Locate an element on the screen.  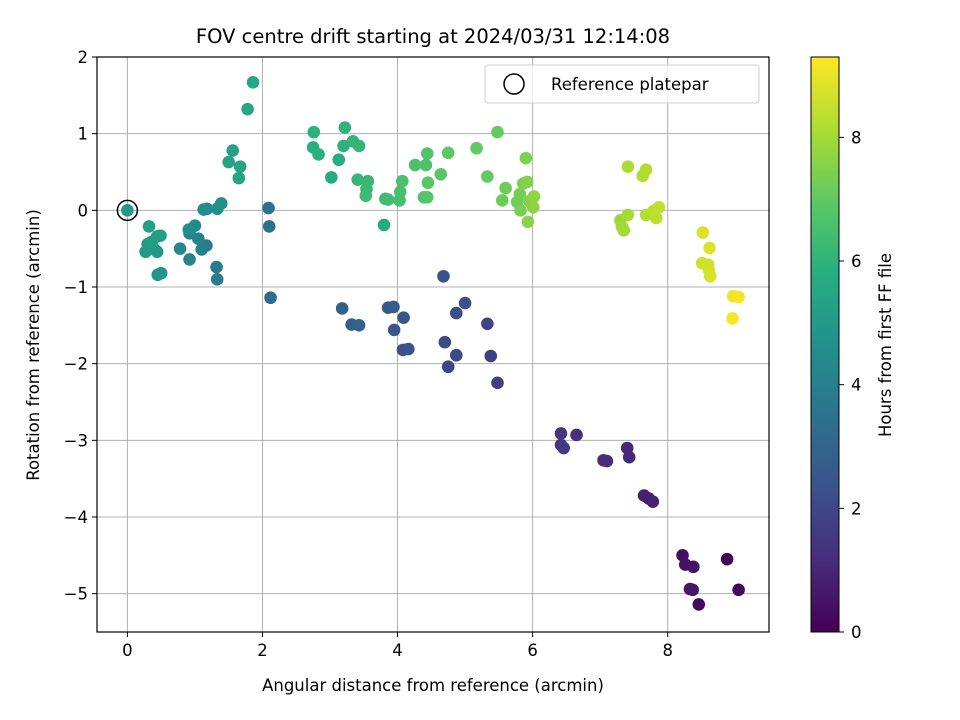
reference-platepar-marker is located at coordinates (127, 210).